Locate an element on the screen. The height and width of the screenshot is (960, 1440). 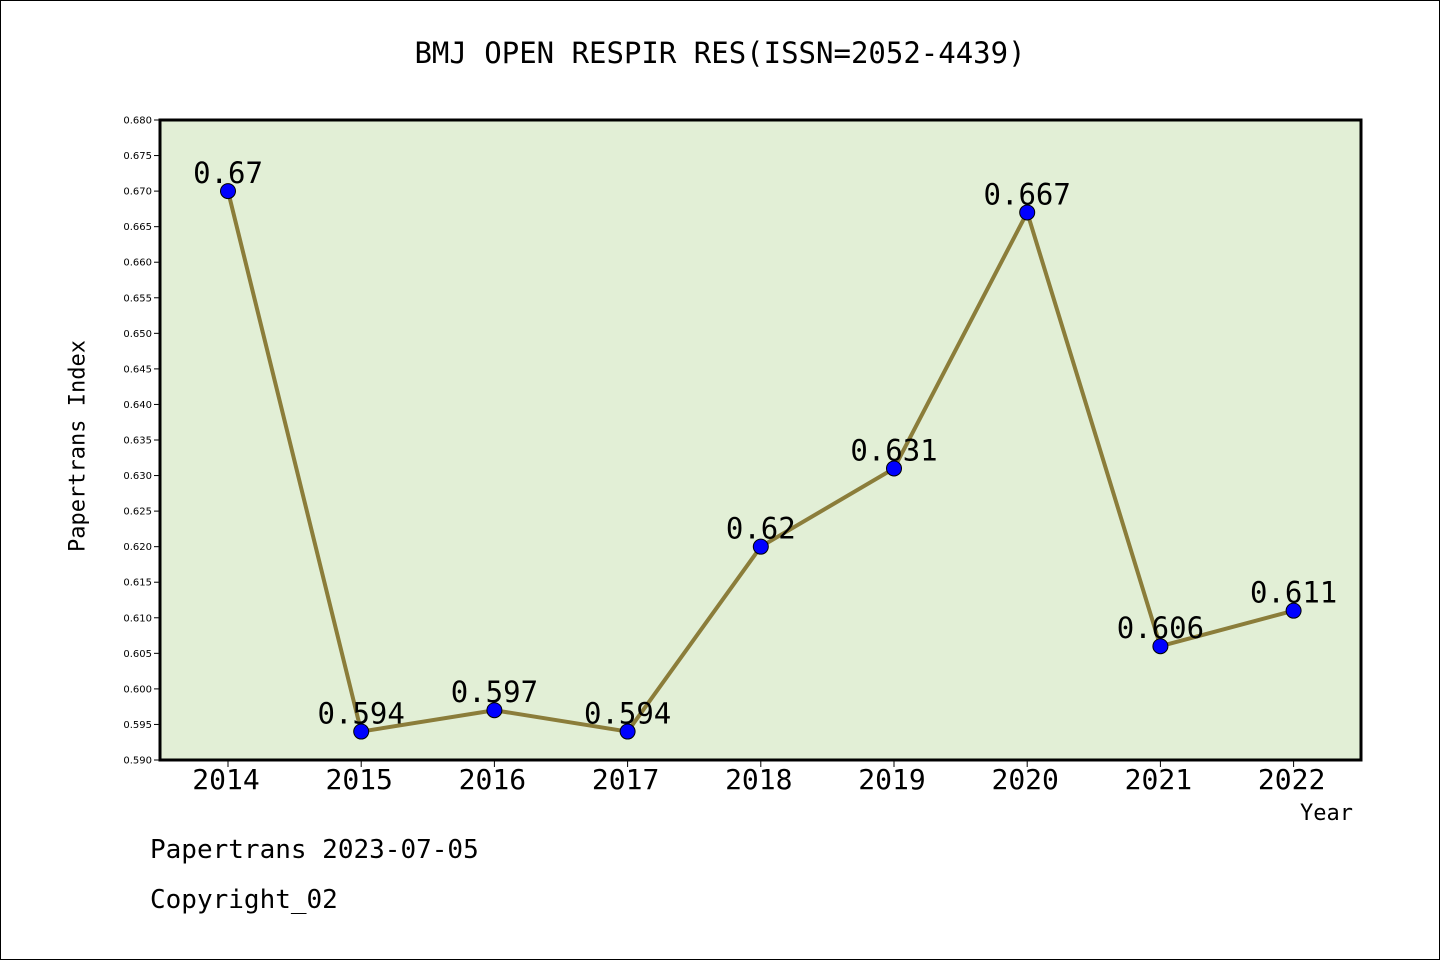
x-tick-label: 2015 is located at coordinates (358, 779).